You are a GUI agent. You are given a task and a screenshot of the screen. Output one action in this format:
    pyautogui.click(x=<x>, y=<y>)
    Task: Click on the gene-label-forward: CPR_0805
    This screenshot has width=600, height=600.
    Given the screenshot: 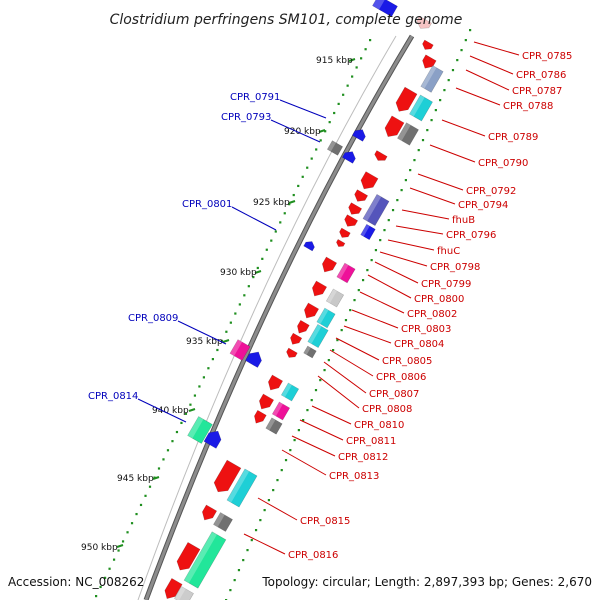 What is the action you would take?
    pyautogui.click(x=407, y=361)
    